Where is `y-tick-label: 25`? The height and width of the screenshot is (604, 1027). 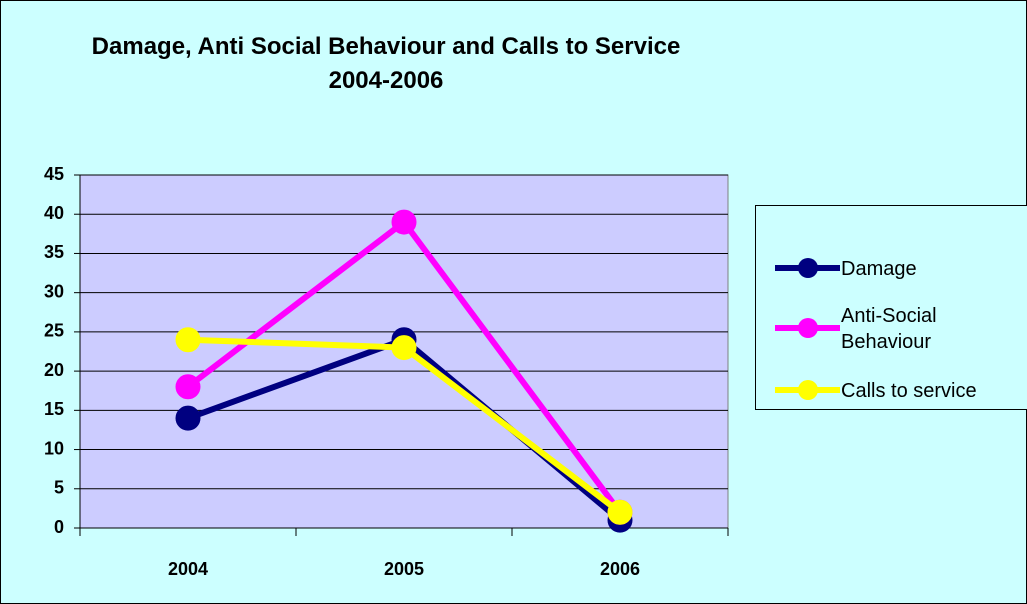 y-tick-label: 25 is located at coordinates (54, 331).